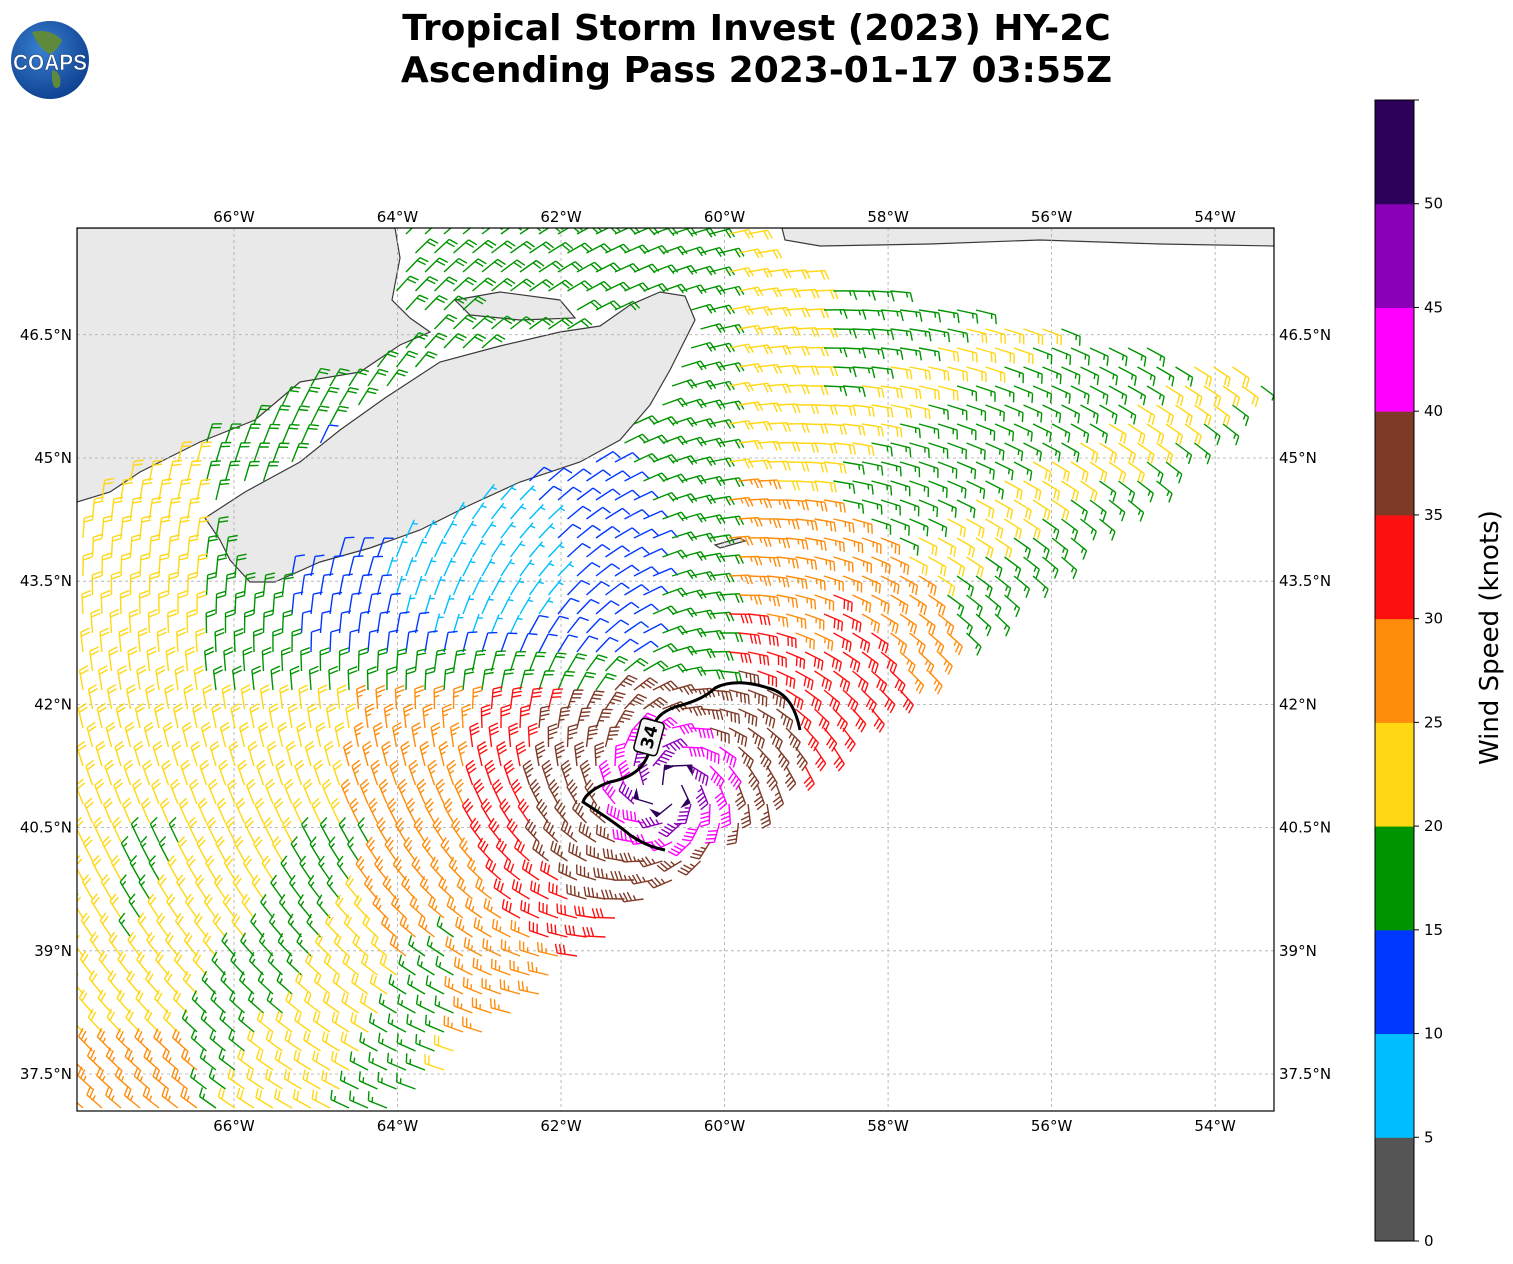 The height and width of the screenshot is (1264, 1513). What do you see at coordinates (888, 1126) in the screenshot?
I see `lon-label-bottom: 58°W` at bounding box center [888, 1126].